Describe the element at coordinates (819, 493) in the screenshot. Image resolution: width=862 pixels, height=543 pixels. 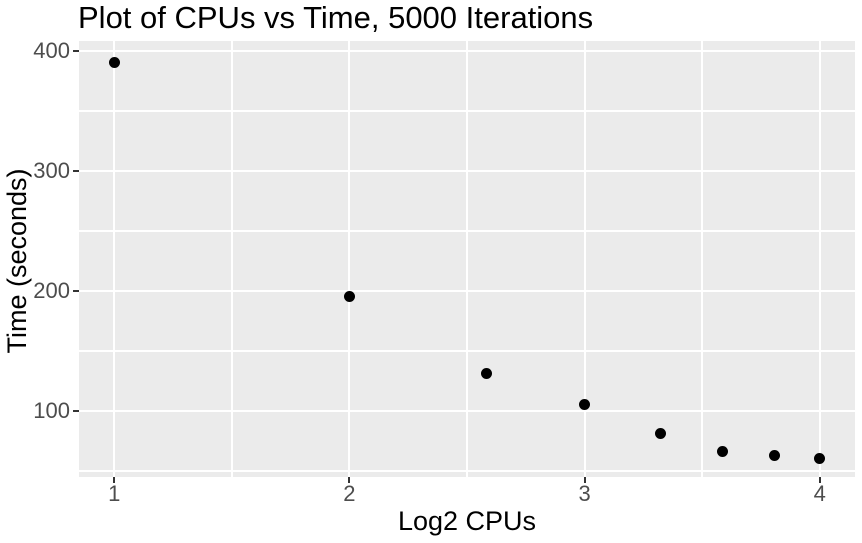
I see `x-tick-label: 4` at that location.